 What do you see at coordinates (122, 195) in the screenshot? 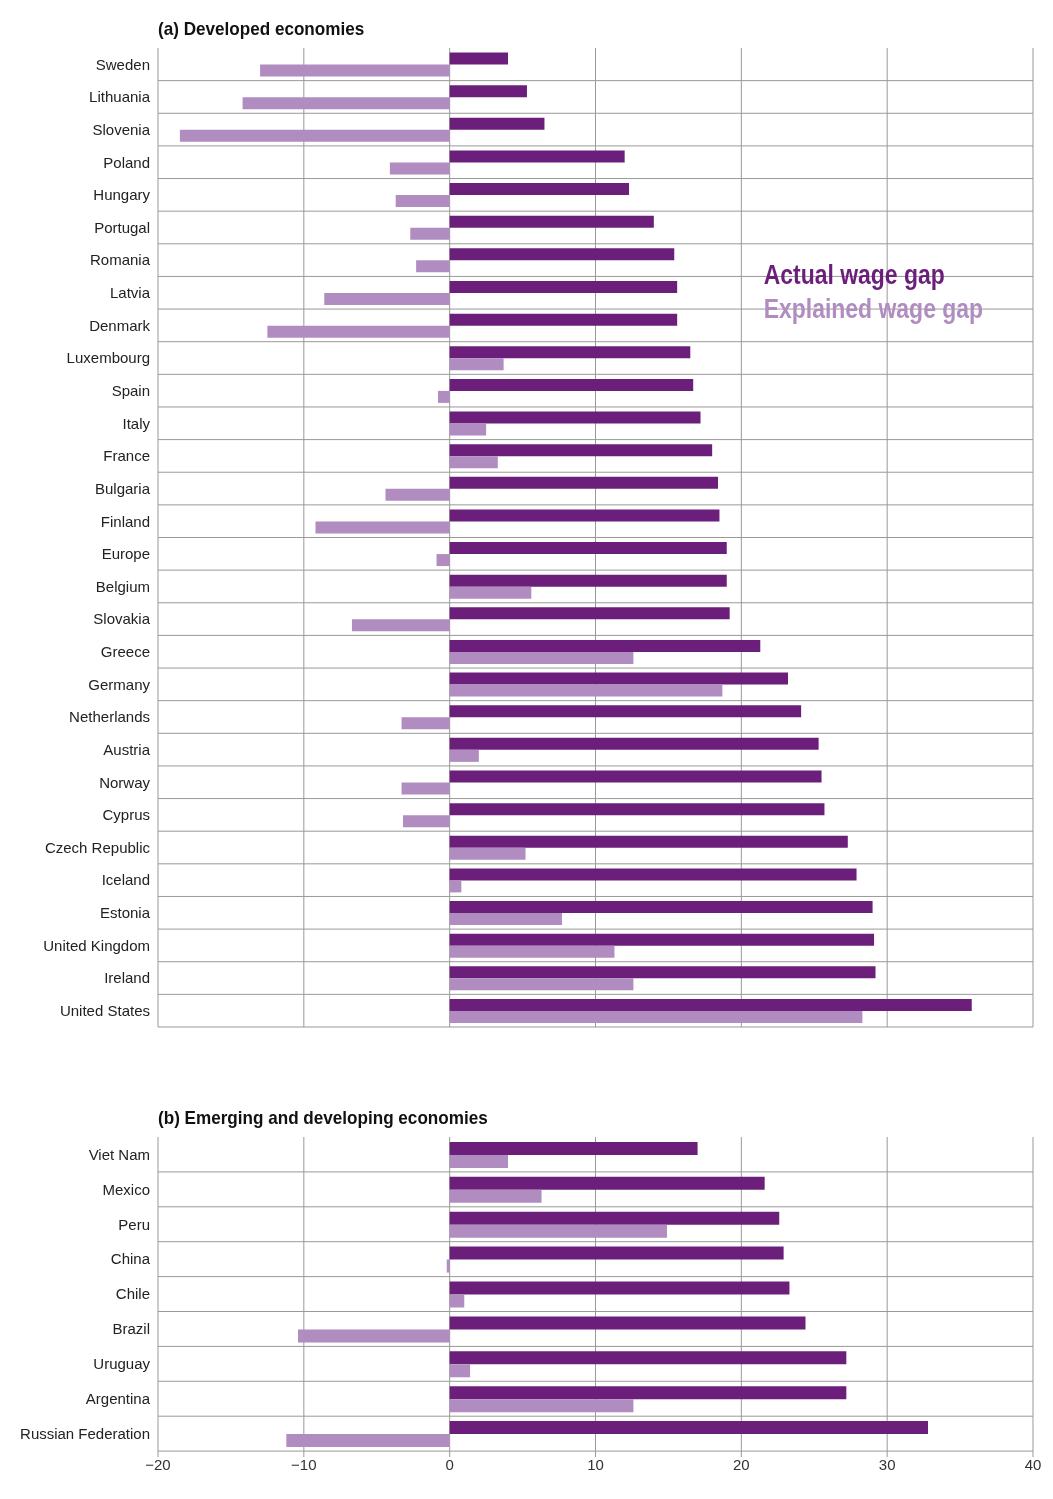
I see `y-tick-label: Hungary` at bounding box center [122, 195].